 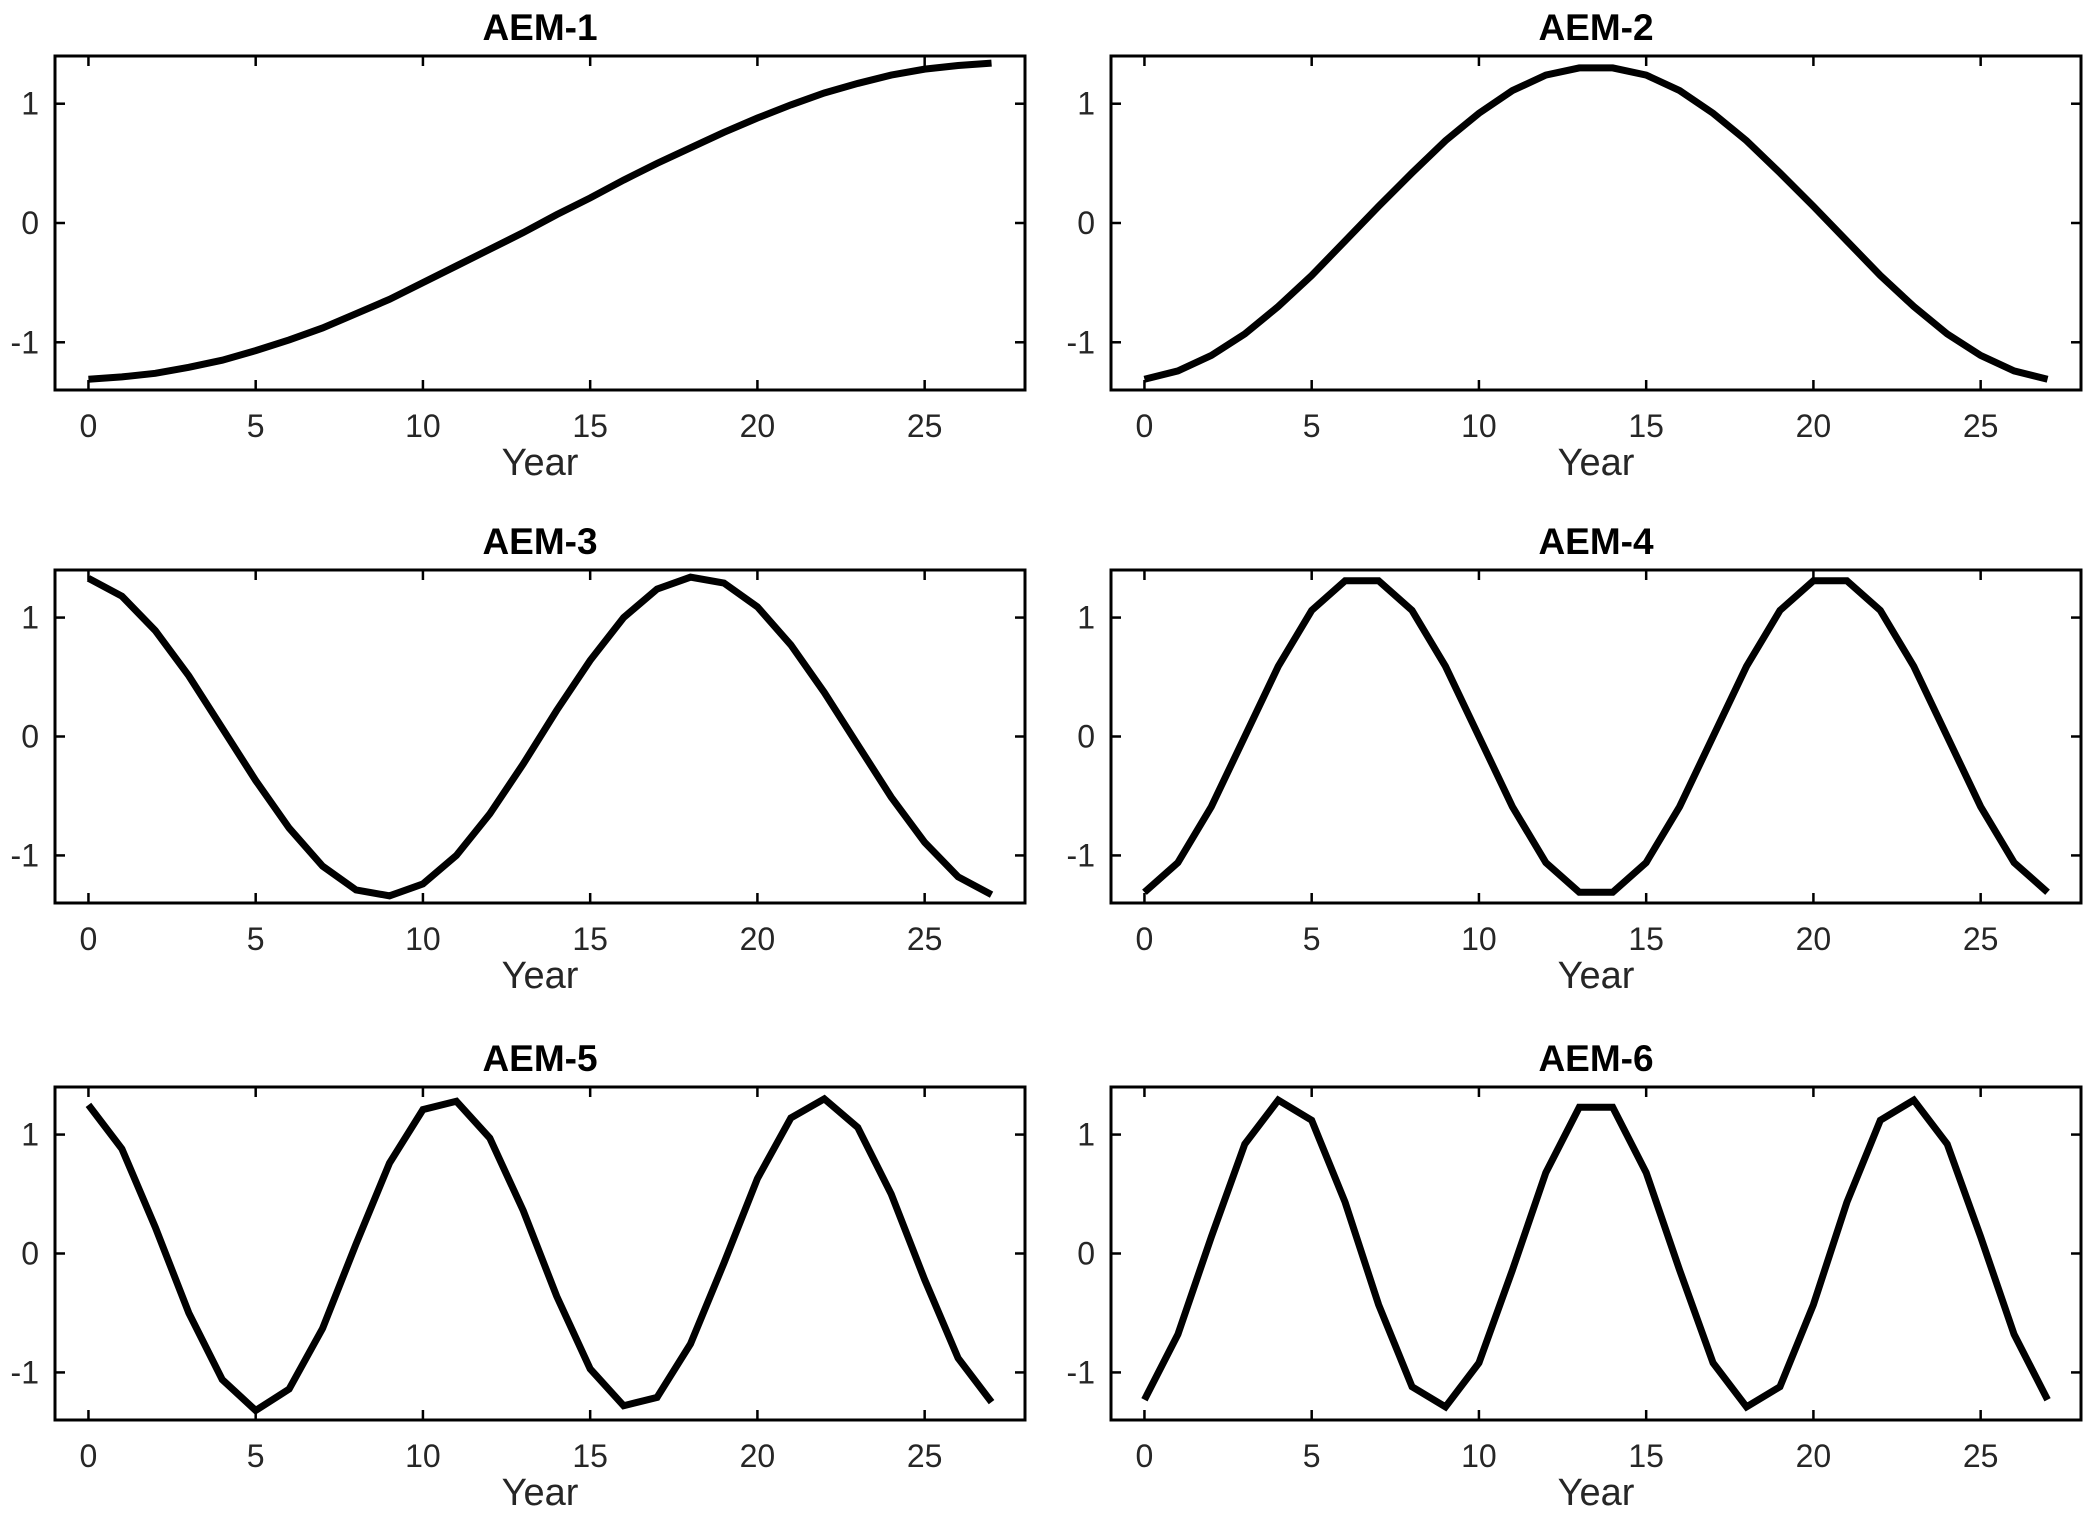 What do you see at coordinates (539, 27) in the screenshot?
I see `chart-title: AEM-1` at bounding box center [539, 27].